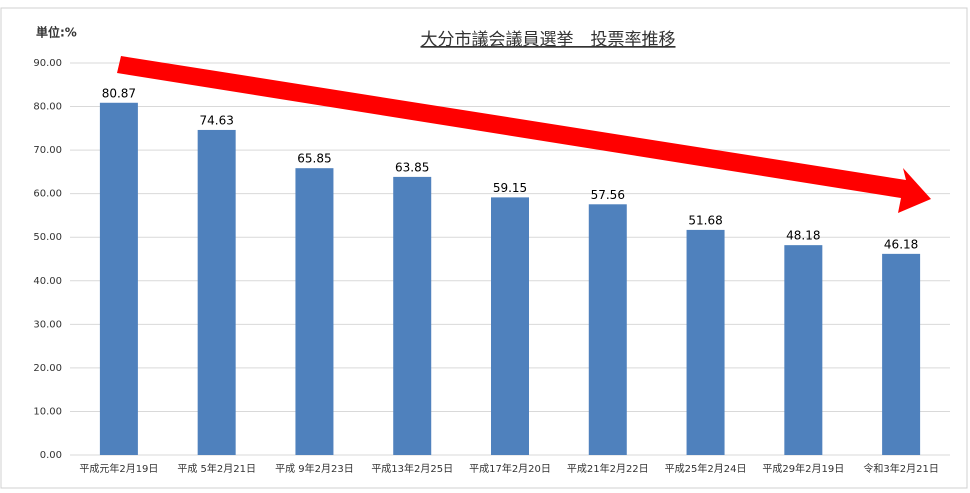 The height and width of the screenshot is (493, 970). What do you see at coordinates (901, 244) in the screenshot?
I see `data-label: 46.18` at bounding box center [901, 244].